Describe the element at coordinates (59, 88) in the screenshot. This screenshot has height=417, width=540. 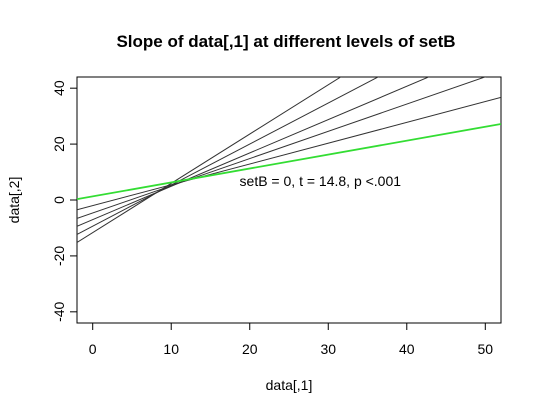
I see `y-tick-label: 40` at that location.